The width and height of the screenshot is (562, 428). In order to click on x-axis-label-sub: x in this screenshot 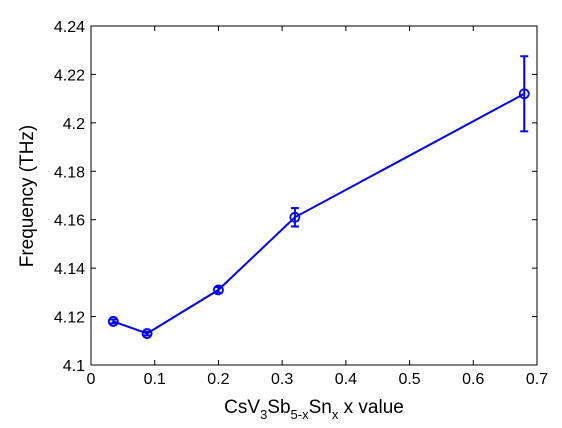, I will do `click(335, 414)`.